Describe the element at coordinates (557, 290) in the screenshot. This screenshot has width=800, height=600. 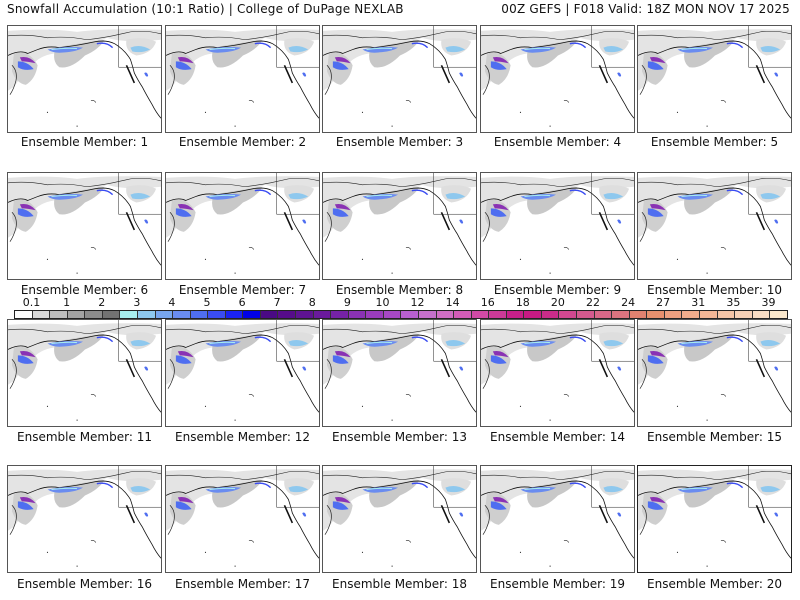
I see `panel-label: Ensemble Member: 9` at that location.